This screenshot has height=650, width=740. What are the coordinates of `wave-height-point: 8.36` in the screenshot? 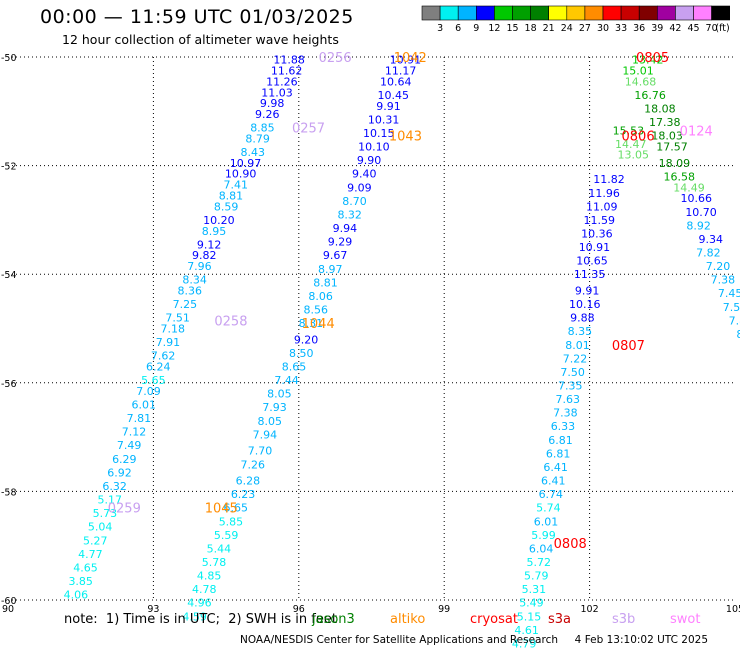 It's located at (190, 290).